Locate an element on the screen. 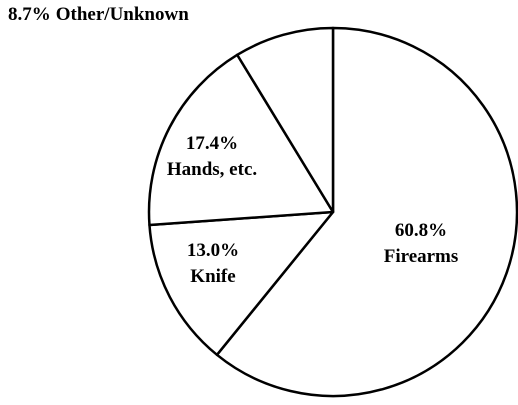  slice-percent: 17.4% is located at coordinates (212, 143).